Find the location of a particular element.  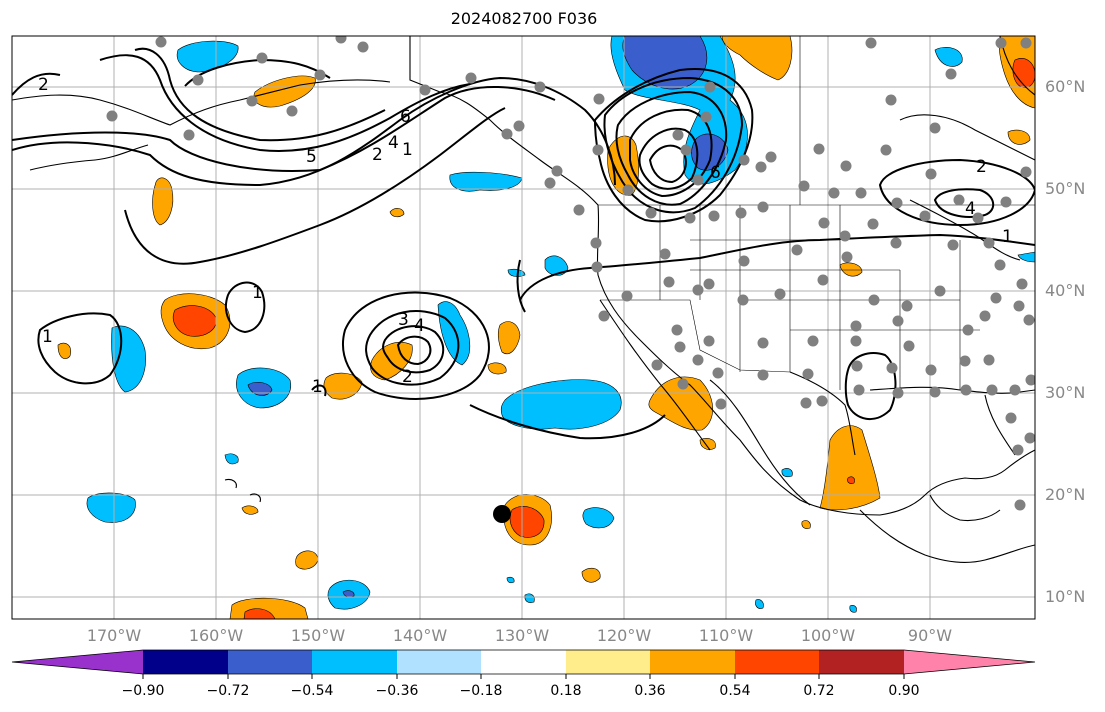

longitude-label: 90°W is located at coordinates (930, 635).